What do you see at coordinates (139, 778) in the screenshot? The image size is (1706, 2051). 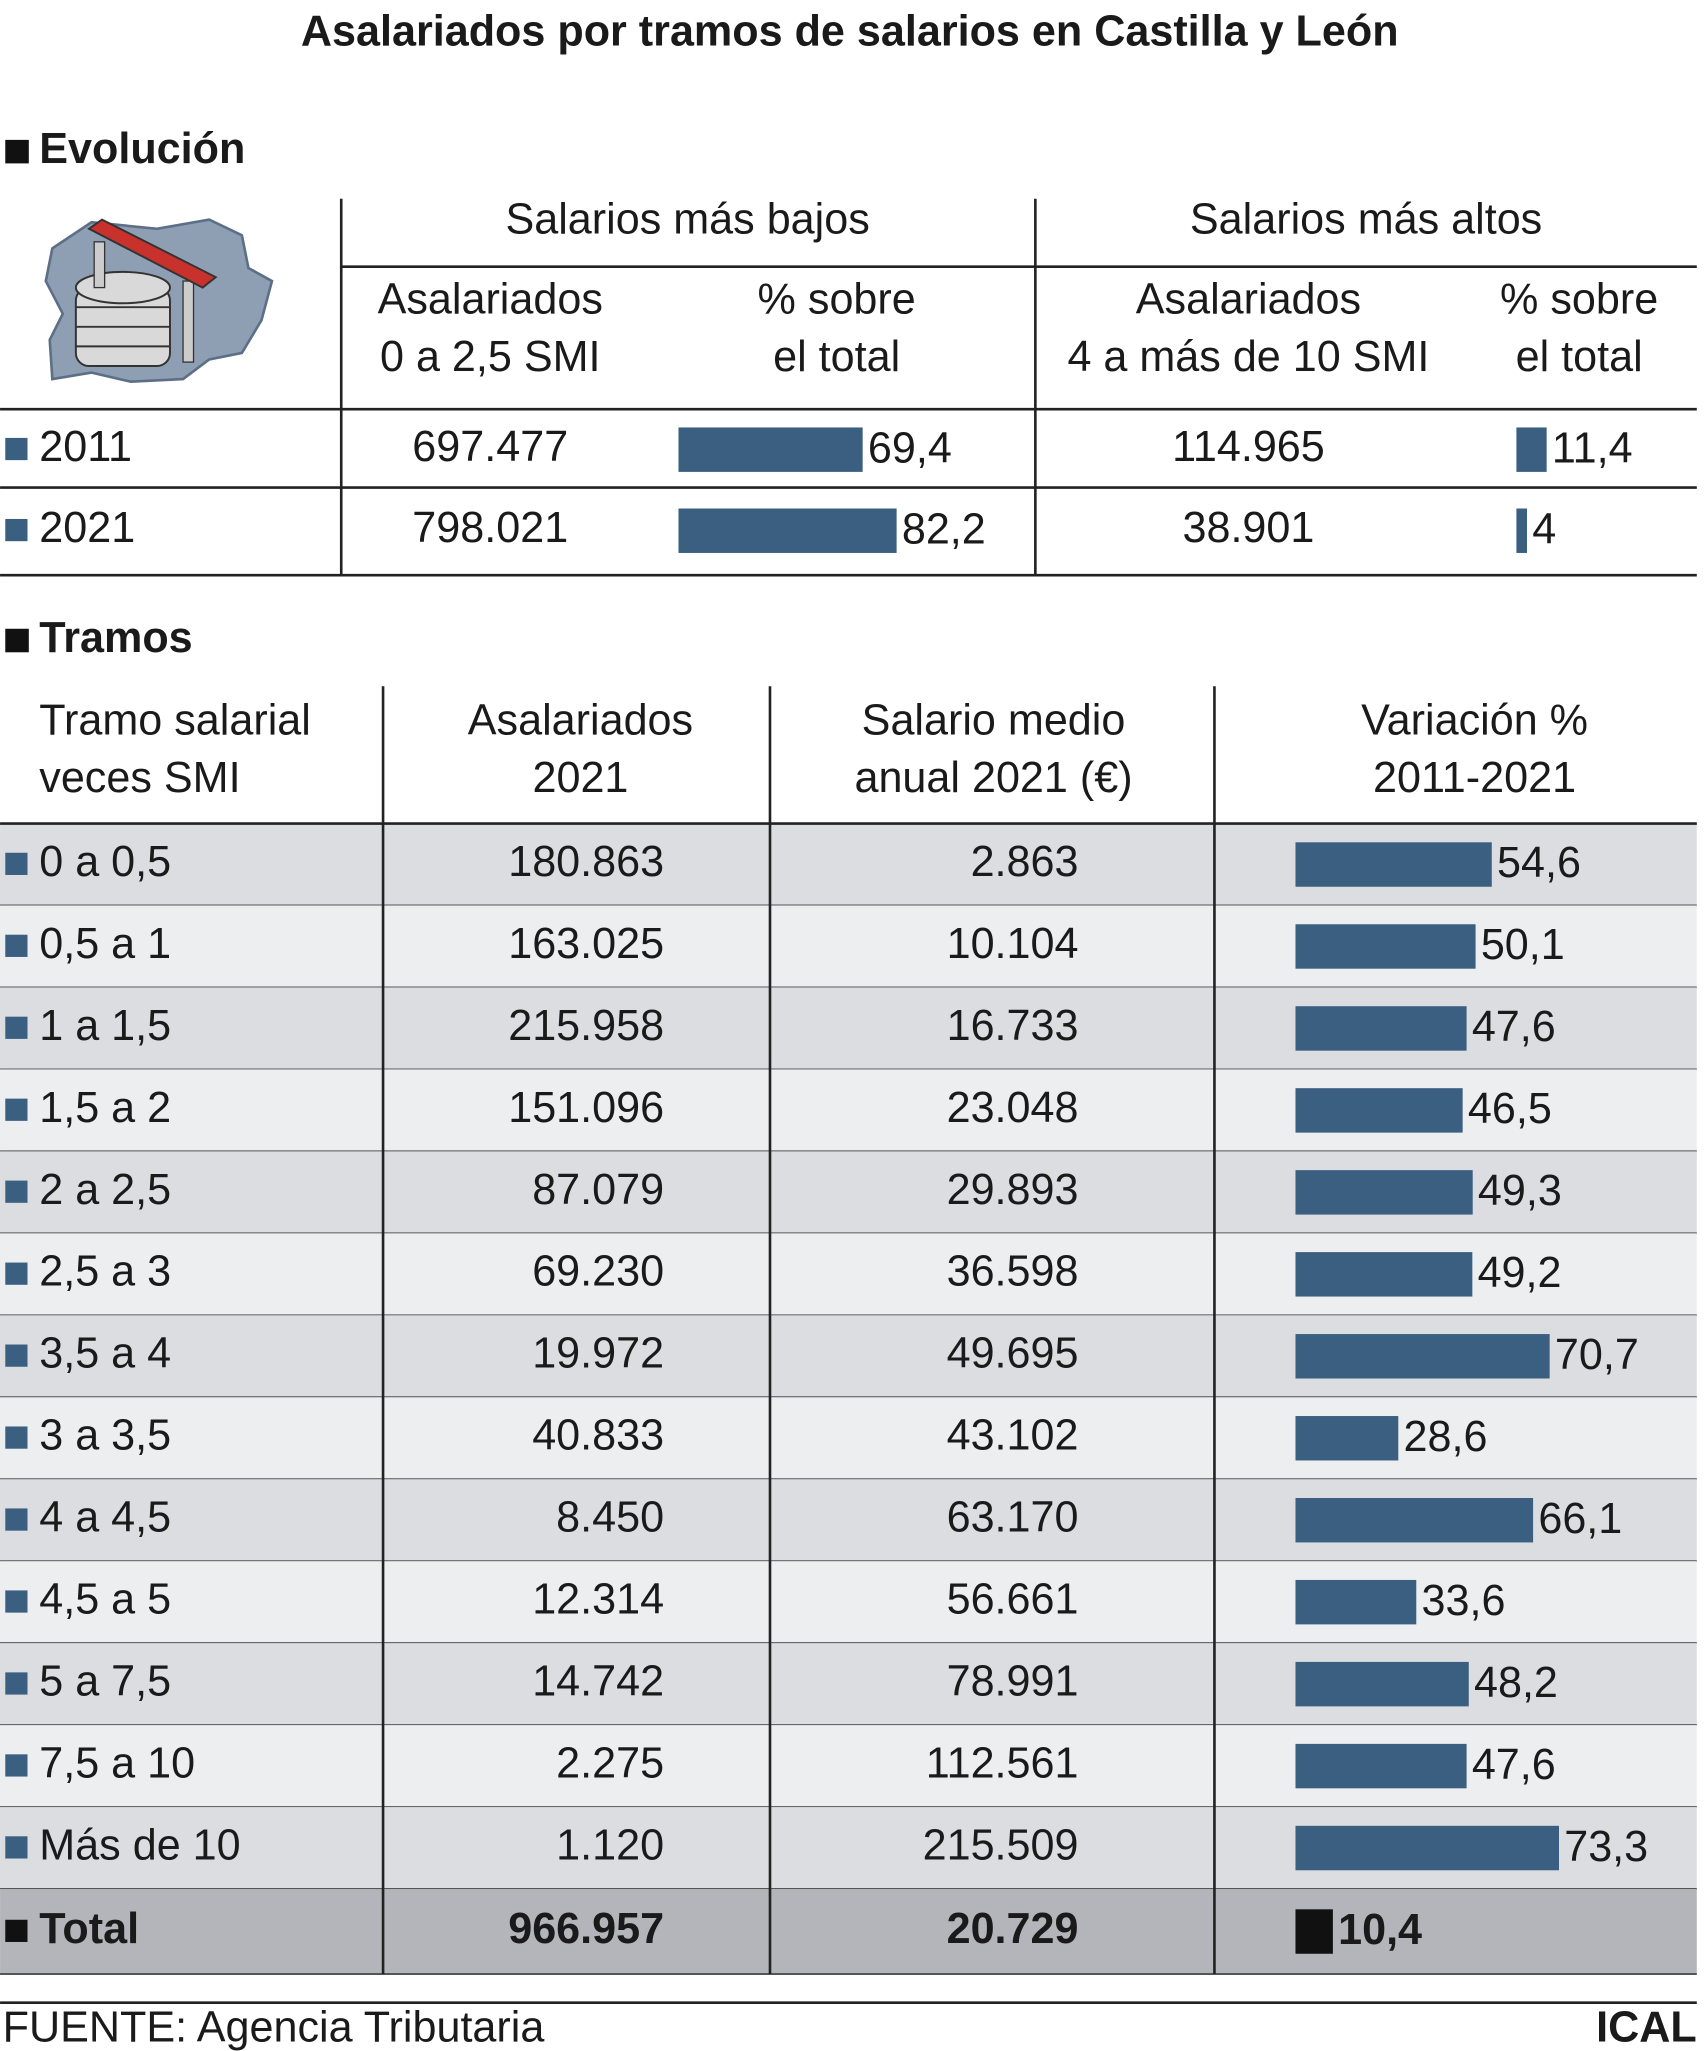 I see `column-header: veces SMI` at bounding box center [139, 778].